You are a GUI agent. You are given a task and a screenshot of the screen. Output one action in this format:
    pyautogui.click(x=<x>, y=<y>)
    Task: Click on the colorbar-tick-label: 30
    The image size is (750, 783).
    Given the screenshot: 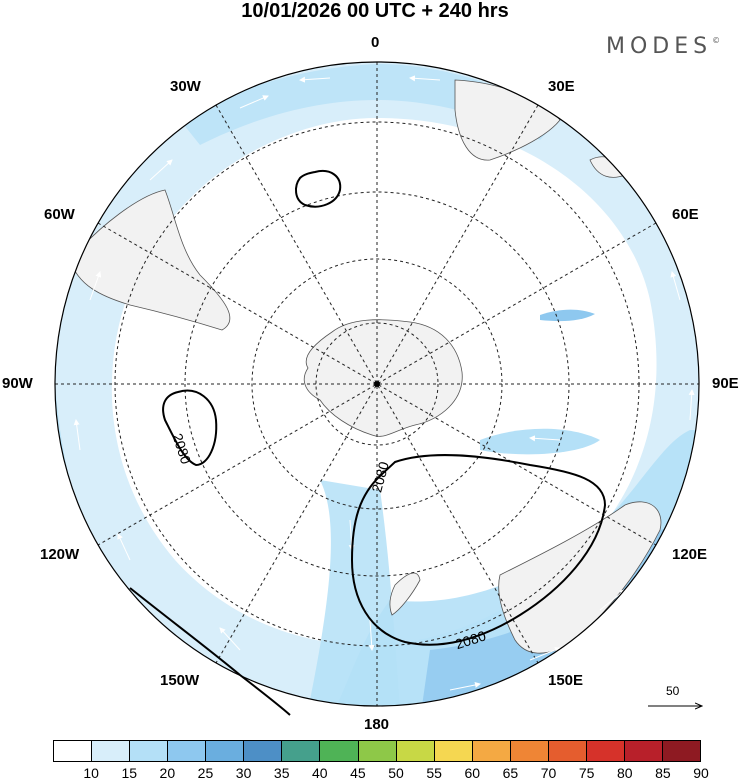 What is the action you would take?
    pyautogui.click(x=243, y=773)
    